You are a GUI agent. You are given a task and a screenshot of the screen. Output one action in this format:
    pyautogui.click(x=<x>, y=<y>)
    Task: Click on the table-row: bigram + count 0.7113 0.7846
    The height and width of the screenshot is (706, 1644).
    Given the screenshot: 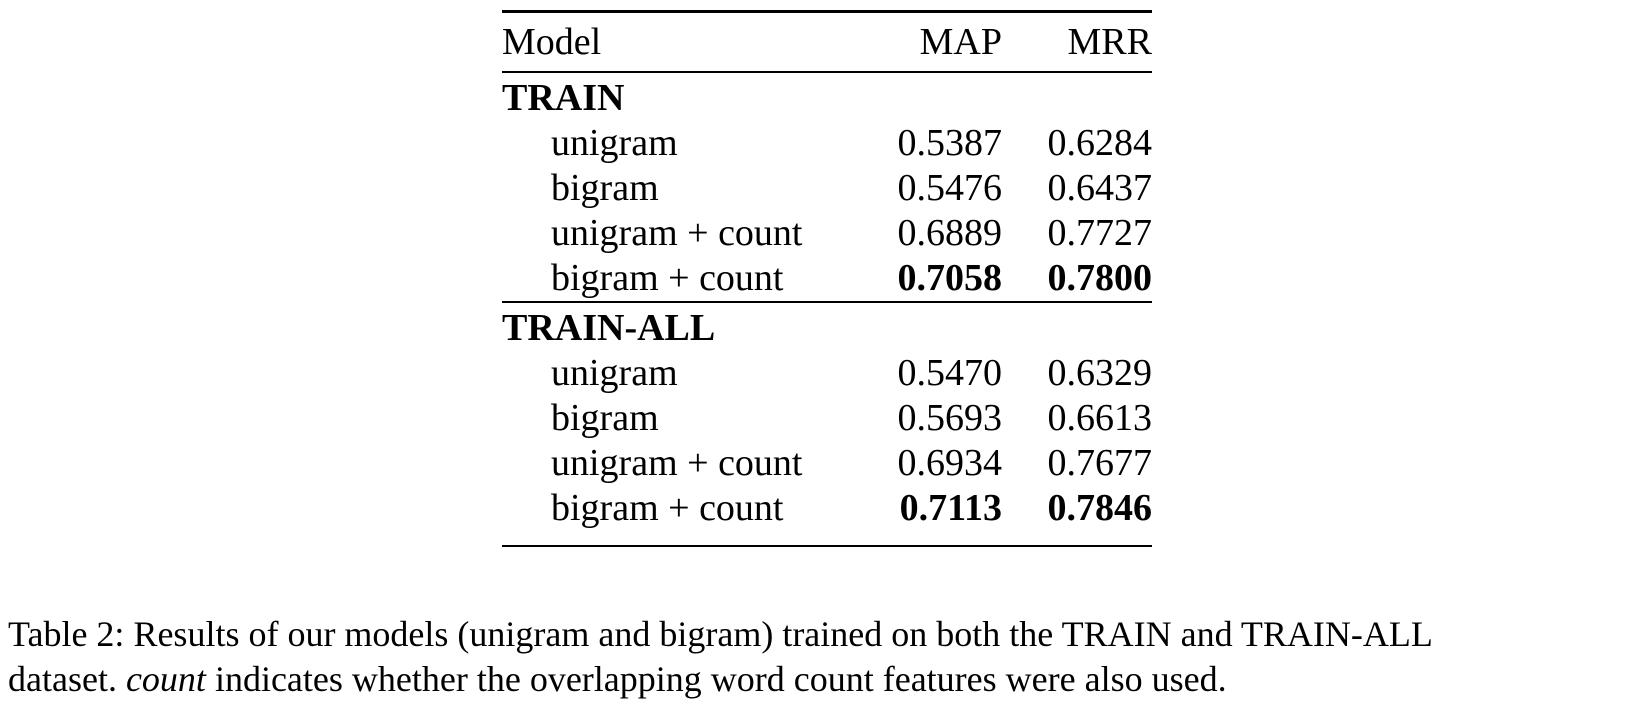 What is the action you would take?
    pyautogui.click(x=827, y=508)
    